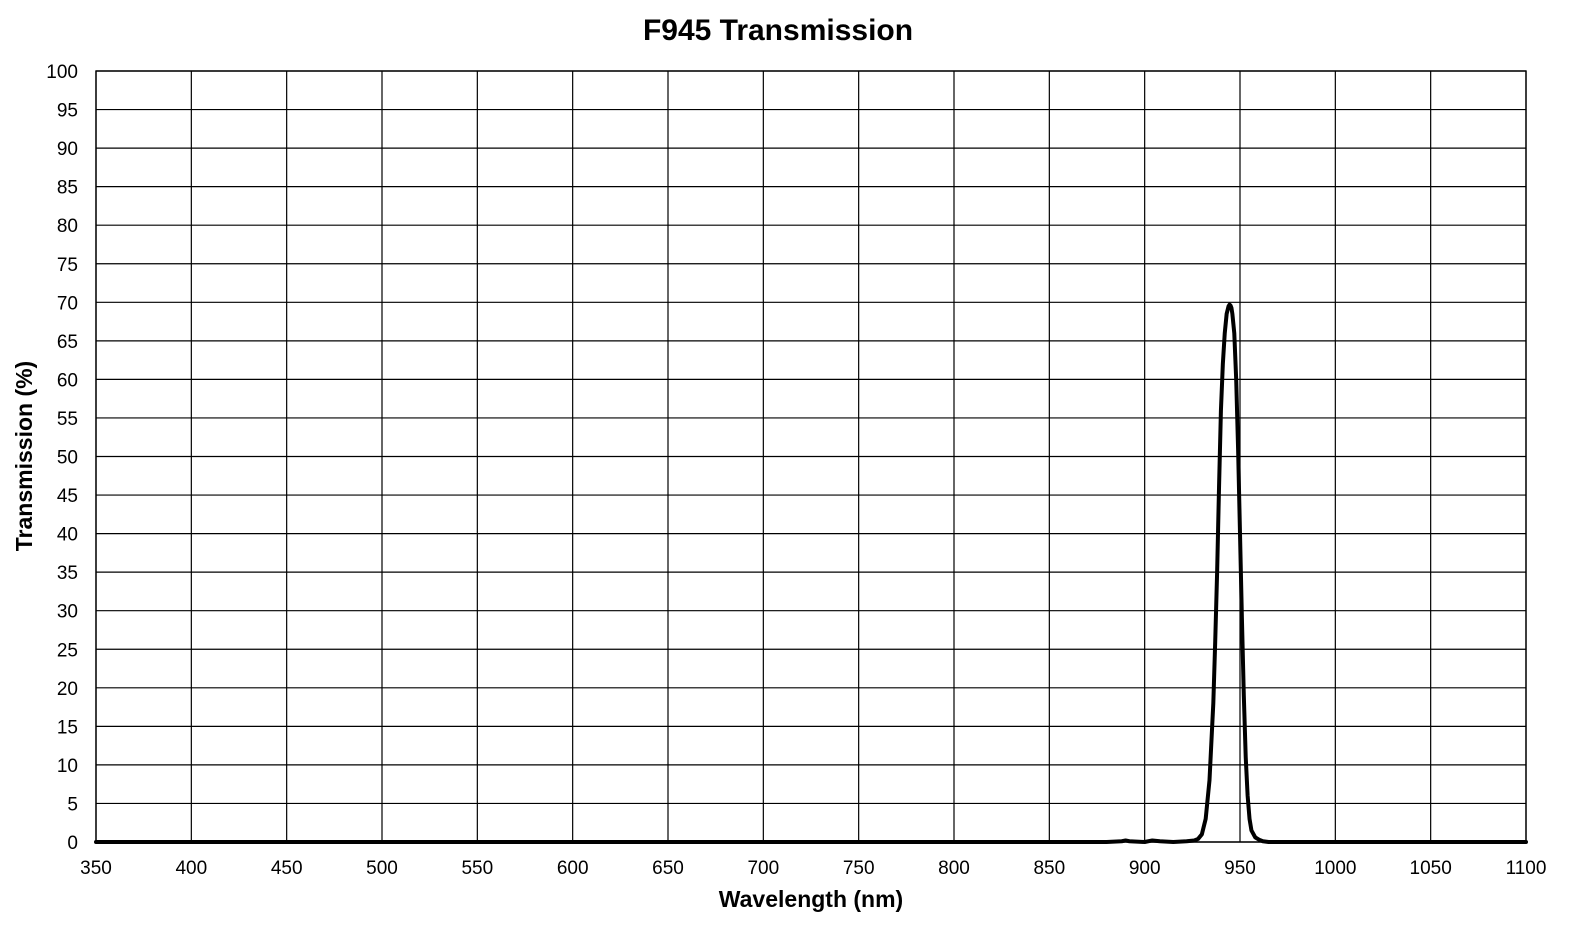 This screenshot has height=925, width=1572. What do you see at coordinates (24, 456) in the screenshot?
I see `y-axis-label: Transmission (%)` at bounding box center [24, 456].